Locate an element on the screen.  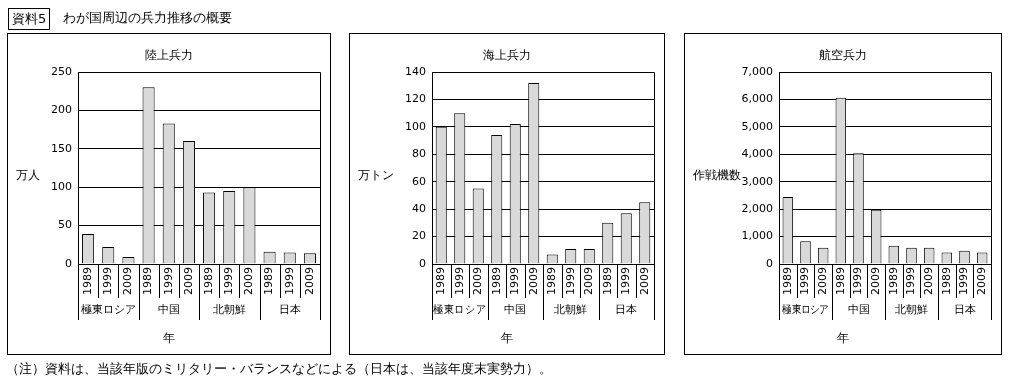
chart-title: 航空兵力 is located at coordinates (843, 55).